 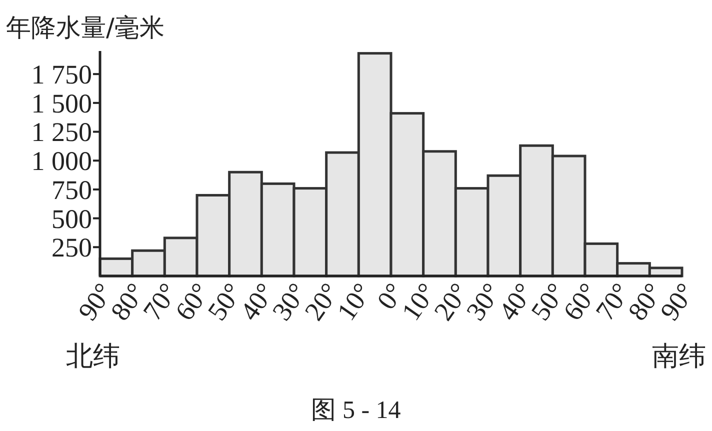 I want to click on y-axis-title: 年降水量/毫米, so click(x=85, y=27).